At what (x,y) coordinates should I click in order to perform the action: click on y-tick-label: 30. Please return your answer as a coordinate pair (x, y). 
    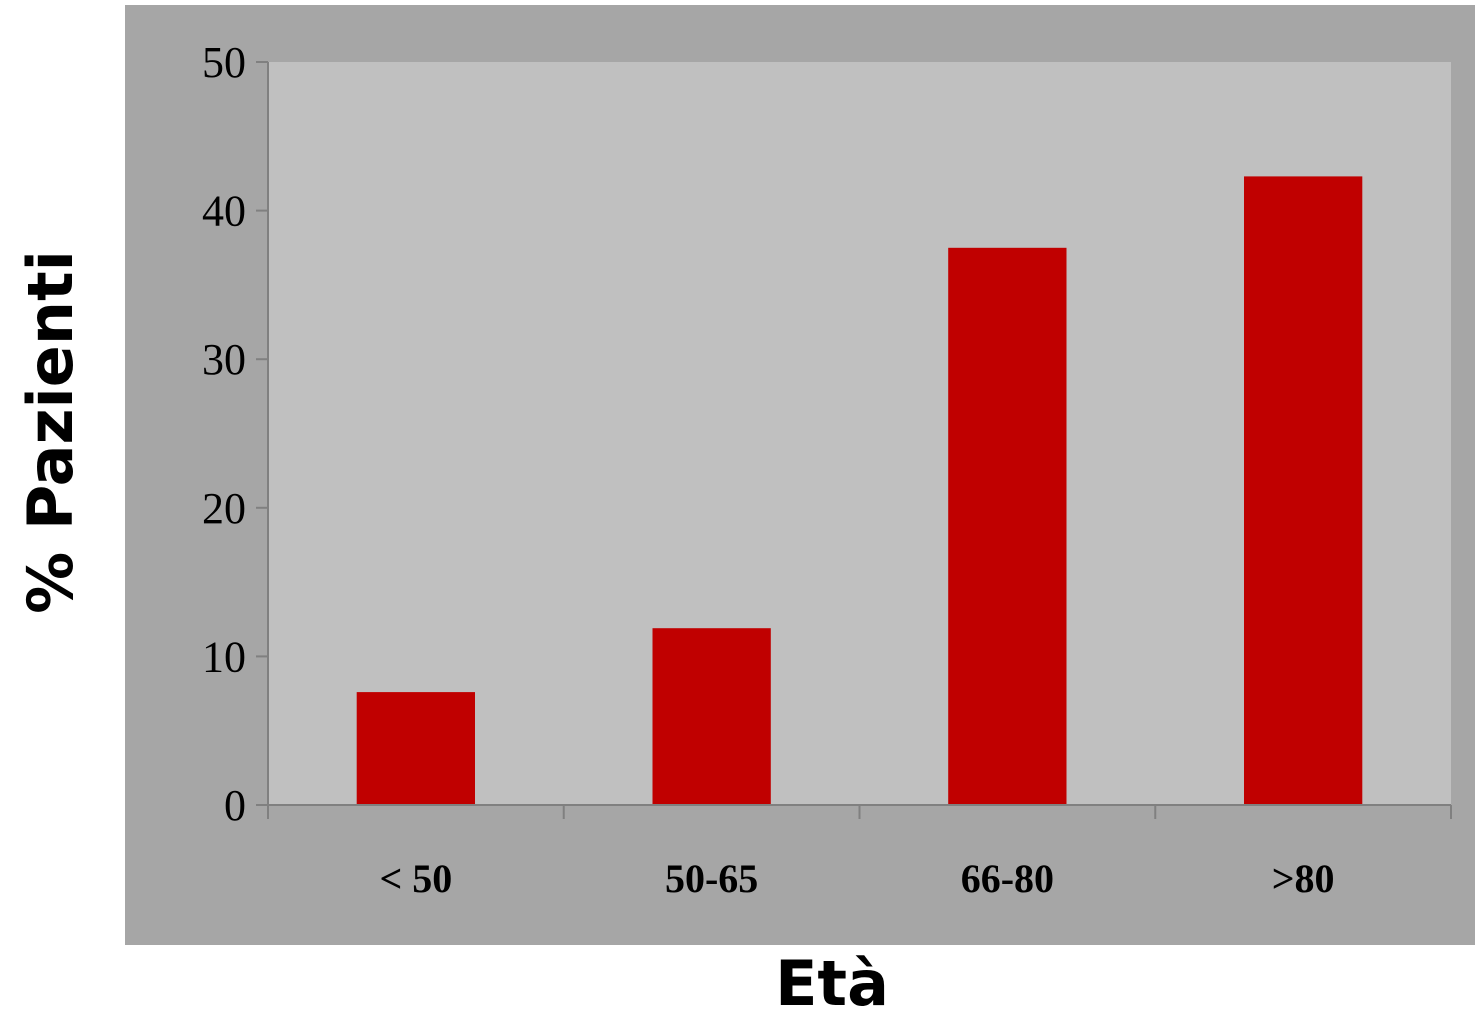
    Looking at the image, I should click on (224, 359).